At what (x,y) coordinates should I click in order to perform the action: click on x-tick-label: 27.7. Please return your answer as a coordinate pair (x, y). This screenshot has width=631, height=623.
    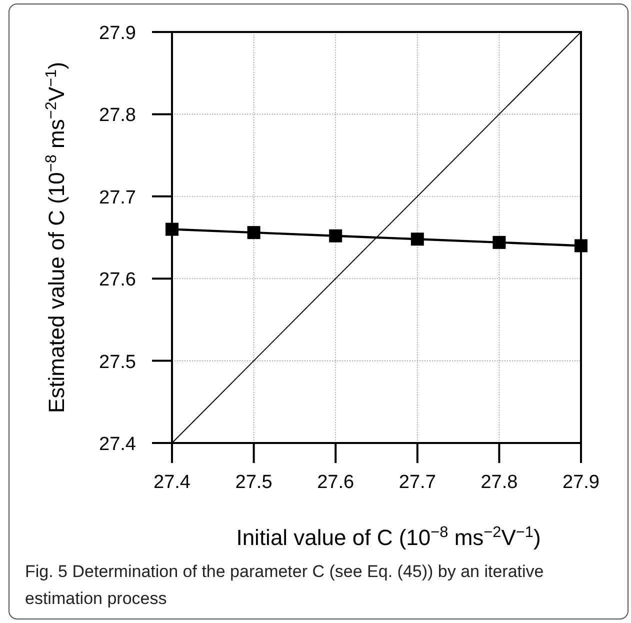
    Looking at the image, I should click on (417, 482).